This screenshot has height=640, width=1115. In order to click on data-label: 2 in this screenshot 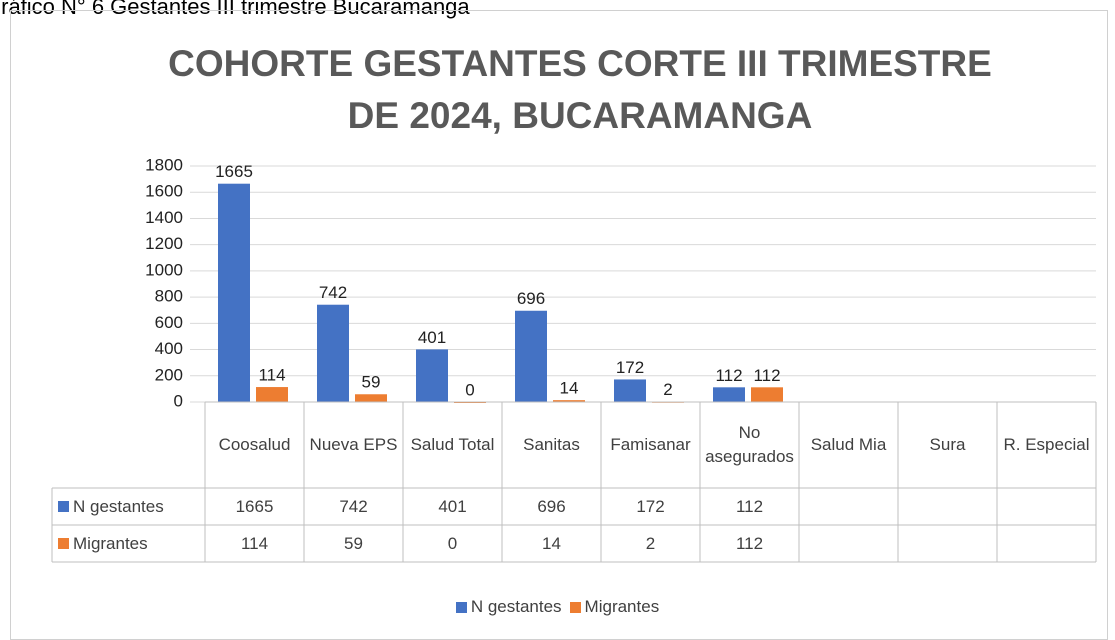, I will do `click(667, 389)`.